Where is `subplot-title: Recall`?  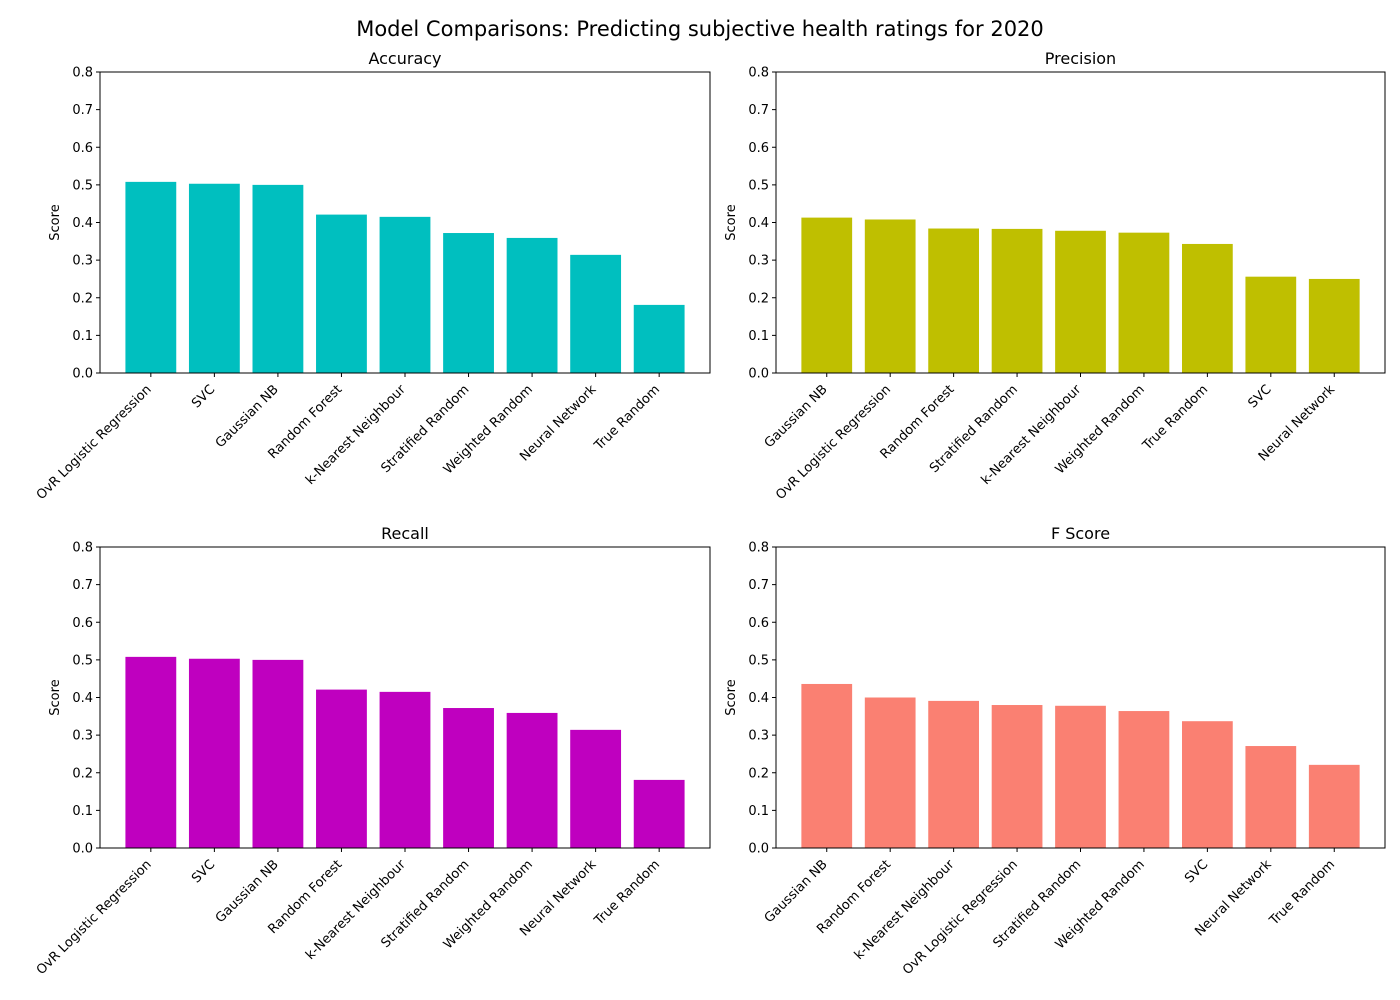
subplot-title: Recall is located at coordinates (405, 533).